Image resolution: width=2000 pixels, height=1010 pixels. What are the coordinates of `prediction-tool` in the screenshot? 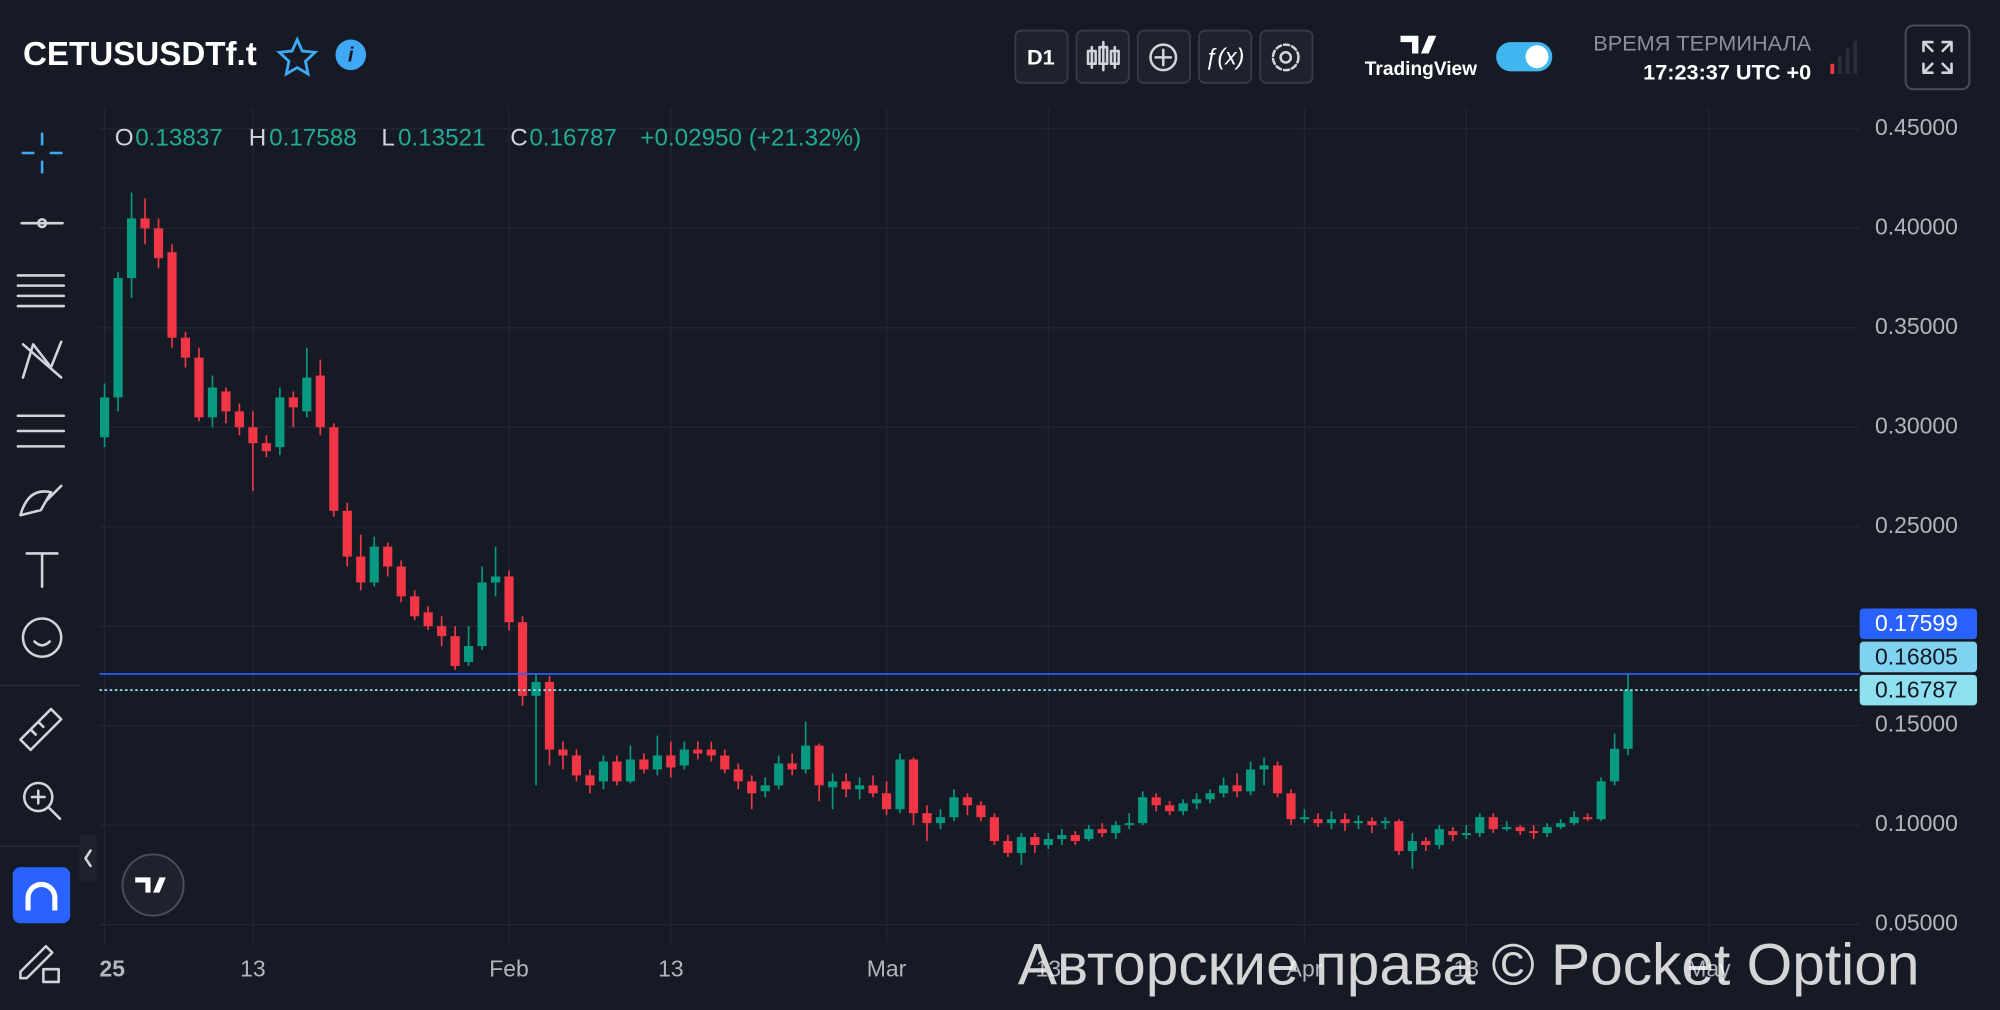 It's located at (41, 431).